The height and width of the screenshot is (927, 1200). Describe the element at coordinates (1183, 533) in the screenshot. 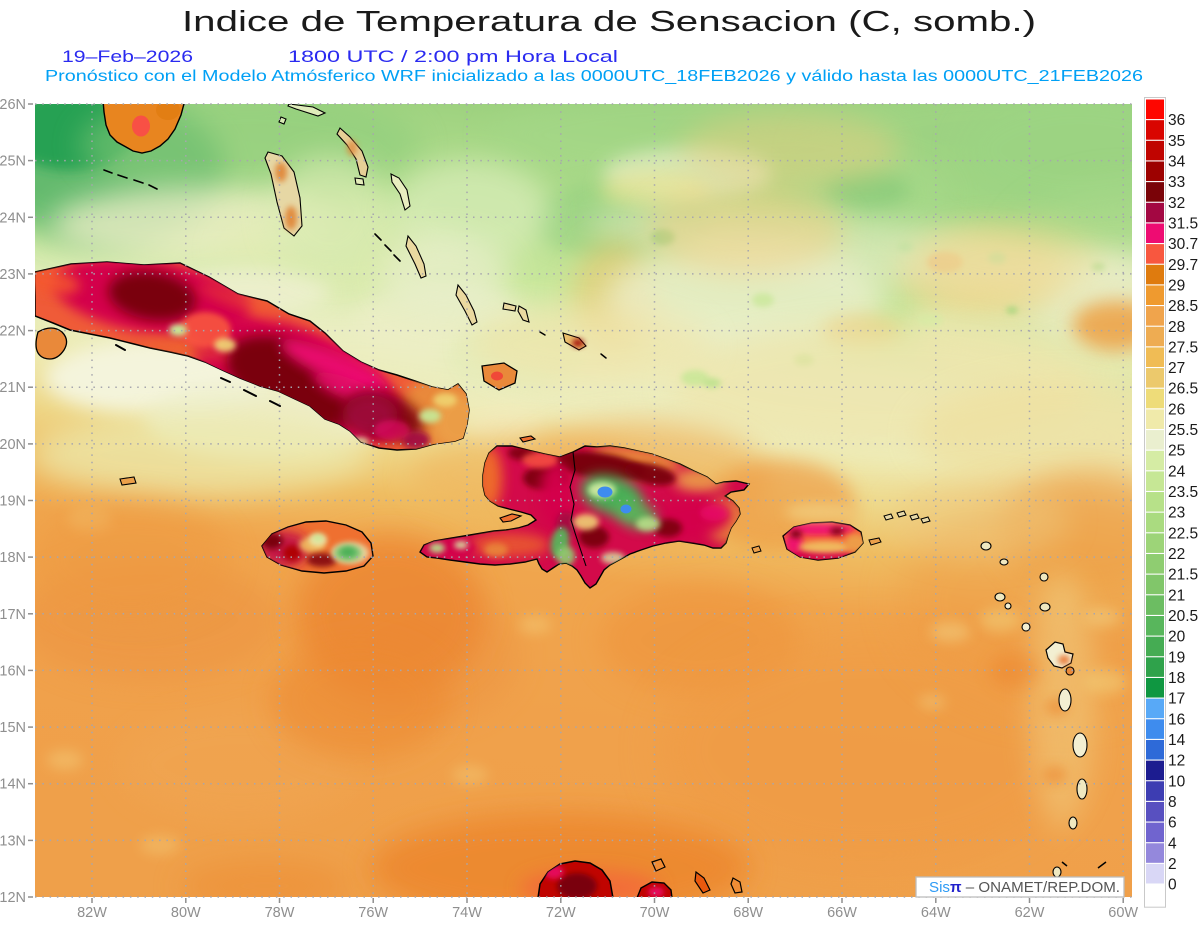

I see `svg-text: 22.5` at that location.